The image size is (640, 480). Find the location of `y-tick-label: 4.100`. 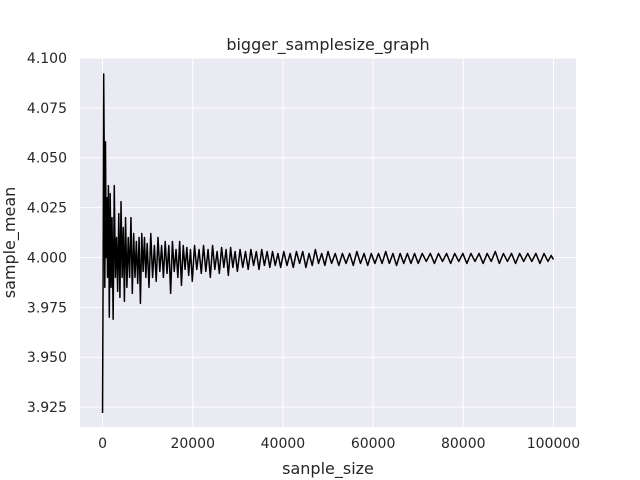

y-tick-label: 4.100 is located at coordinates (47, 59).